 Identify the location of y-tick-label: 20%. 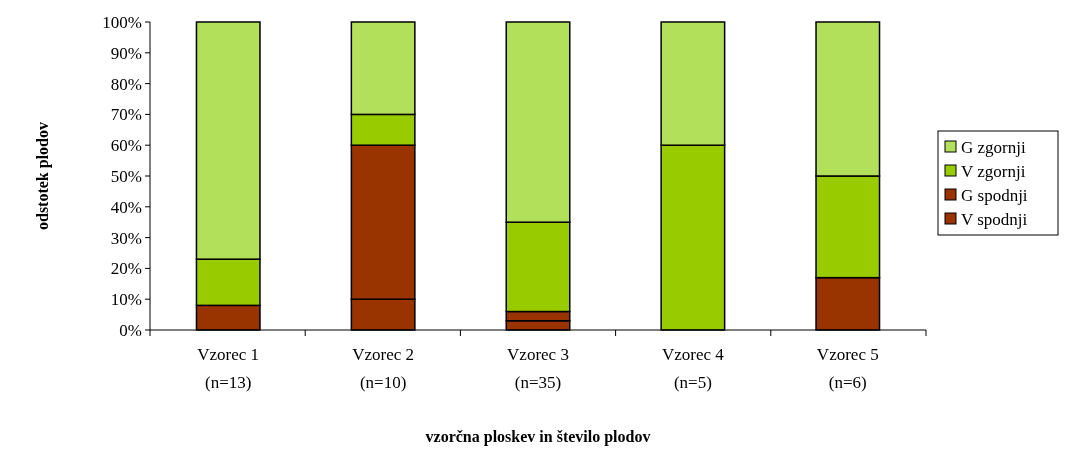
(126, 269).